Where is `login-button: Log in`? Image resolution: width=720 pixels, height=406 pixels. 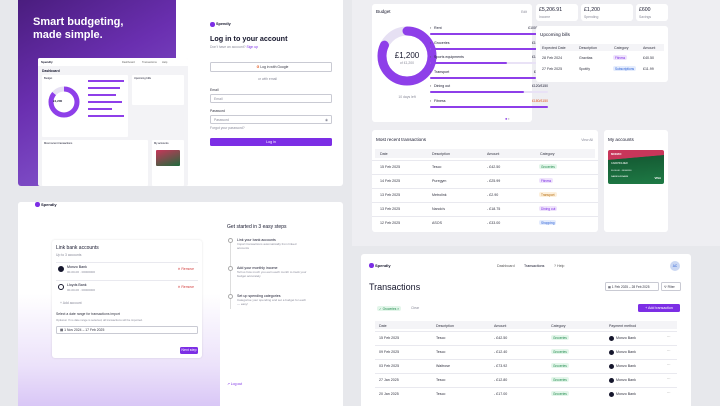 login-button: Log in is located at coordinates (271, 142).